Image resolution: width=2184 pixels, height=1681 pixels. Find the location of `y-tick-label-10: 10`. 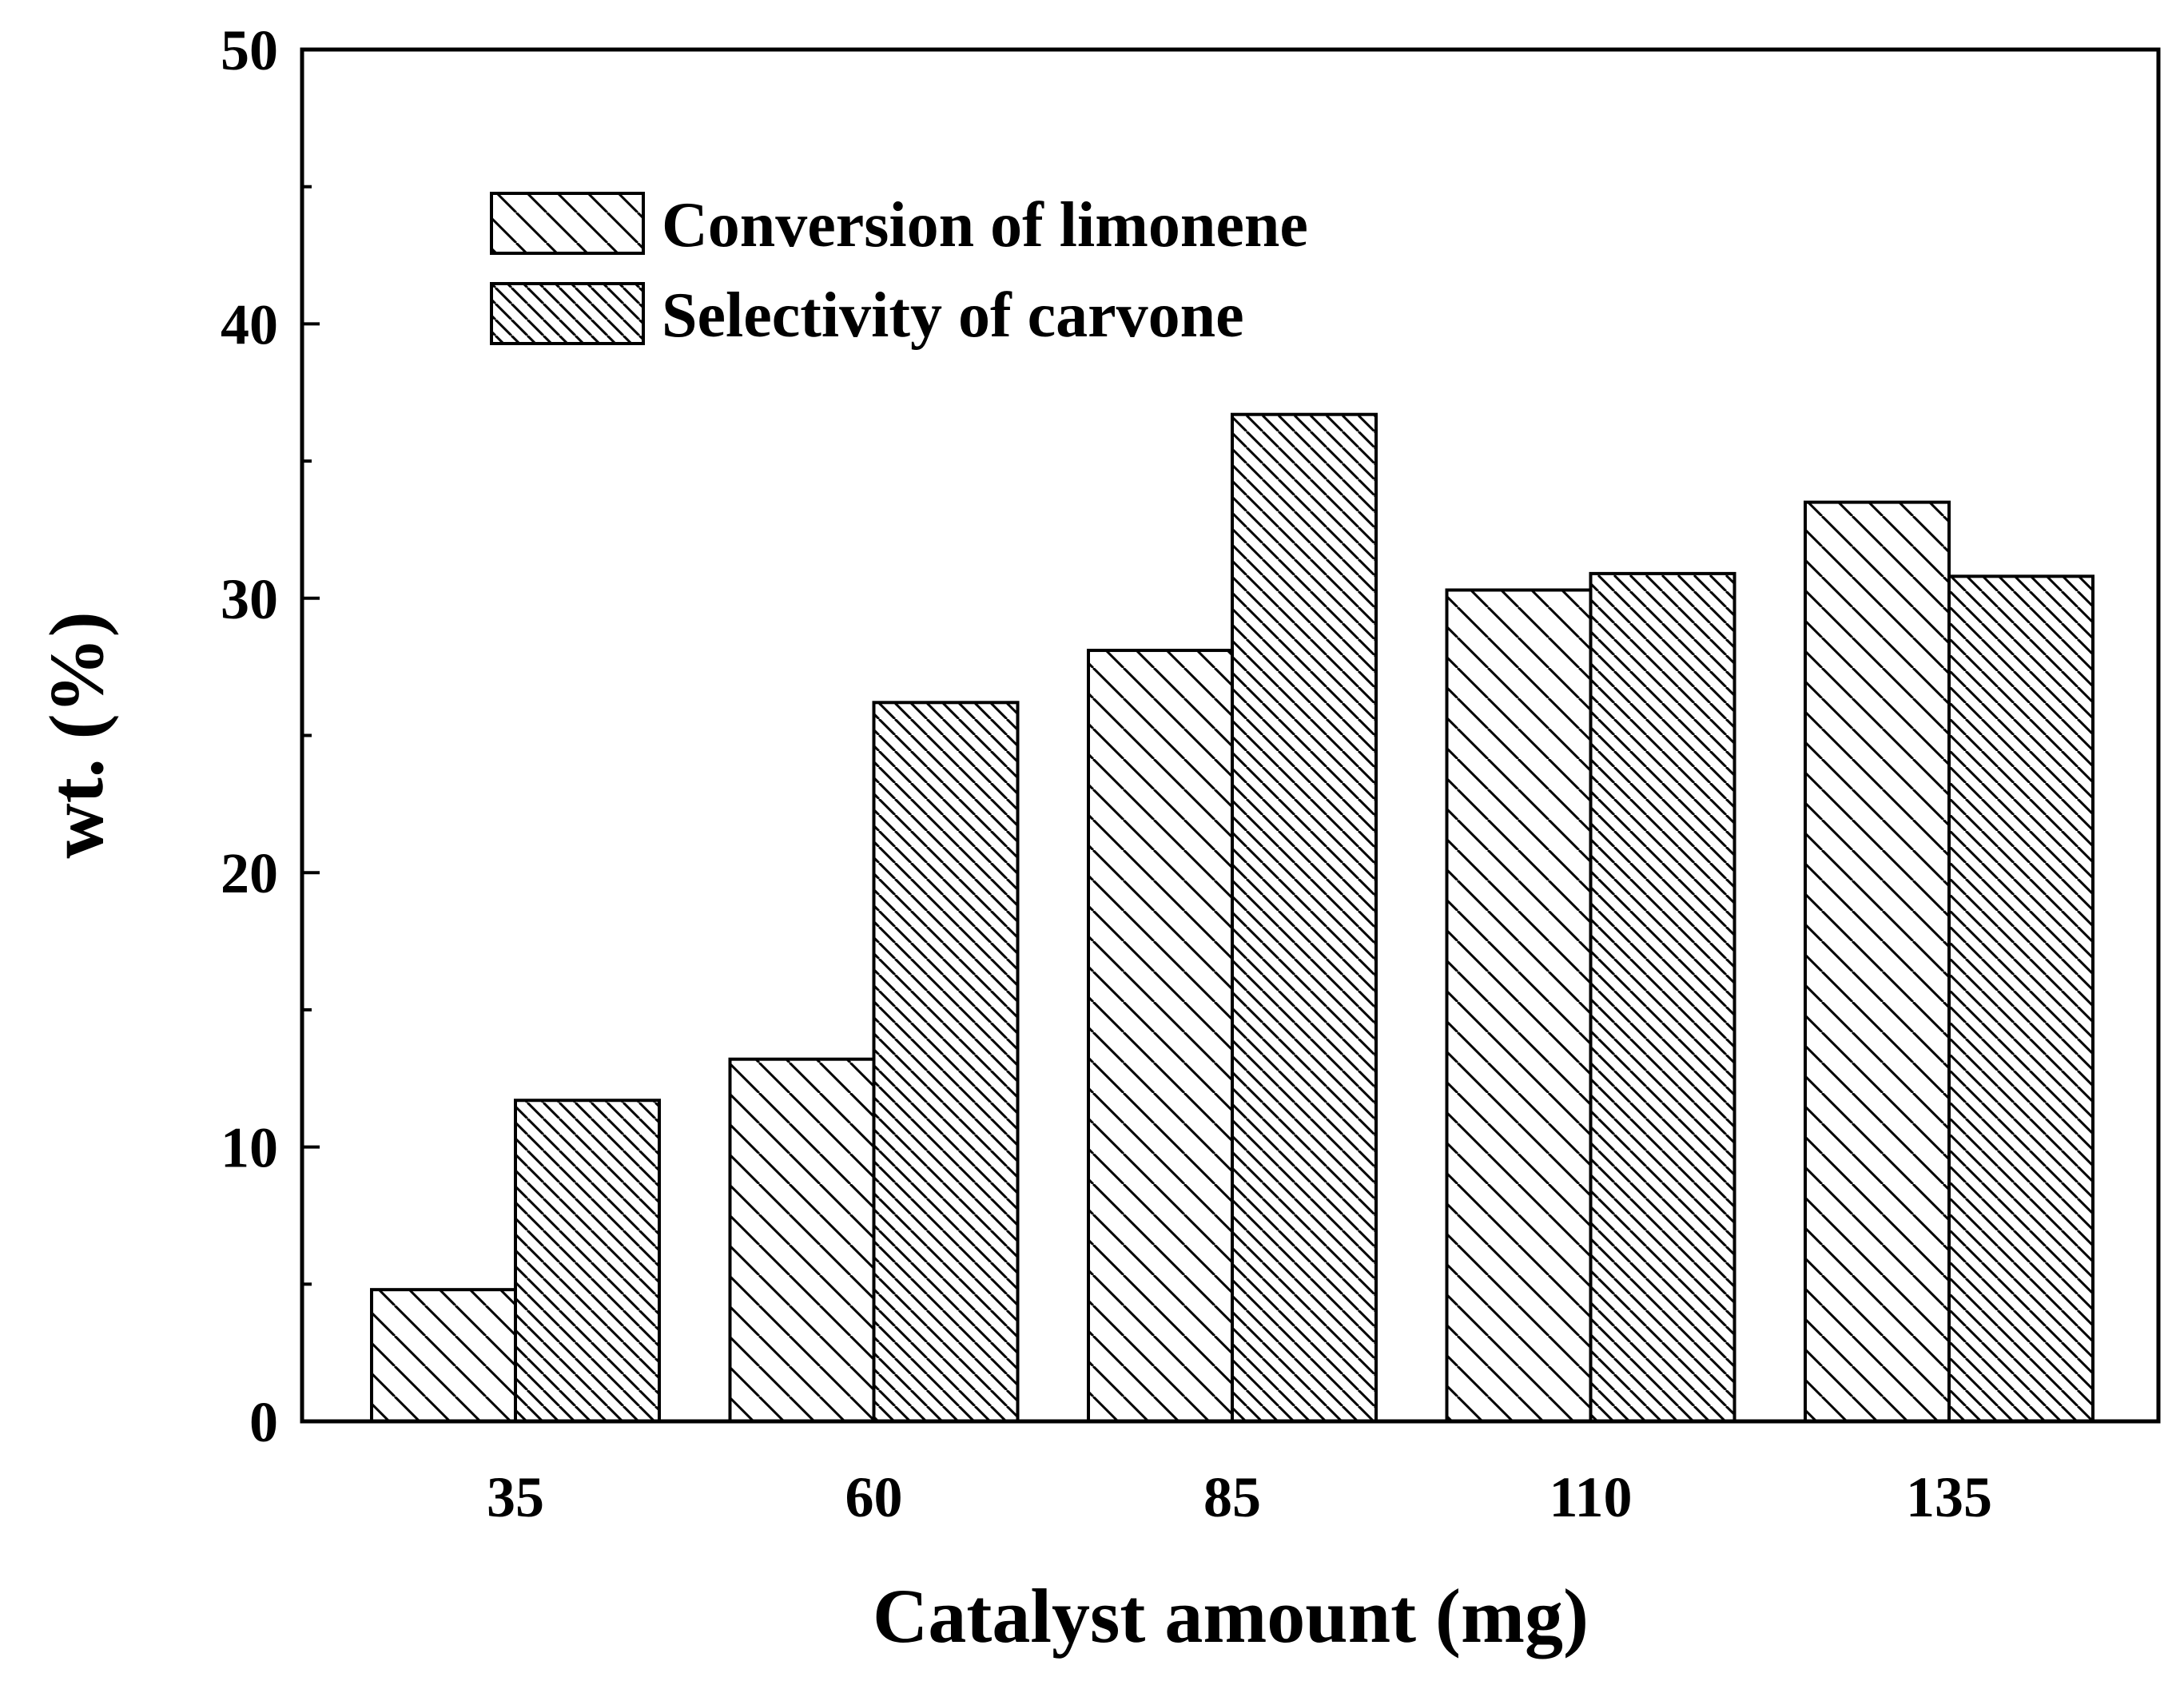

y-tick-label-10: 10 is located at coordinates (249, 1148).